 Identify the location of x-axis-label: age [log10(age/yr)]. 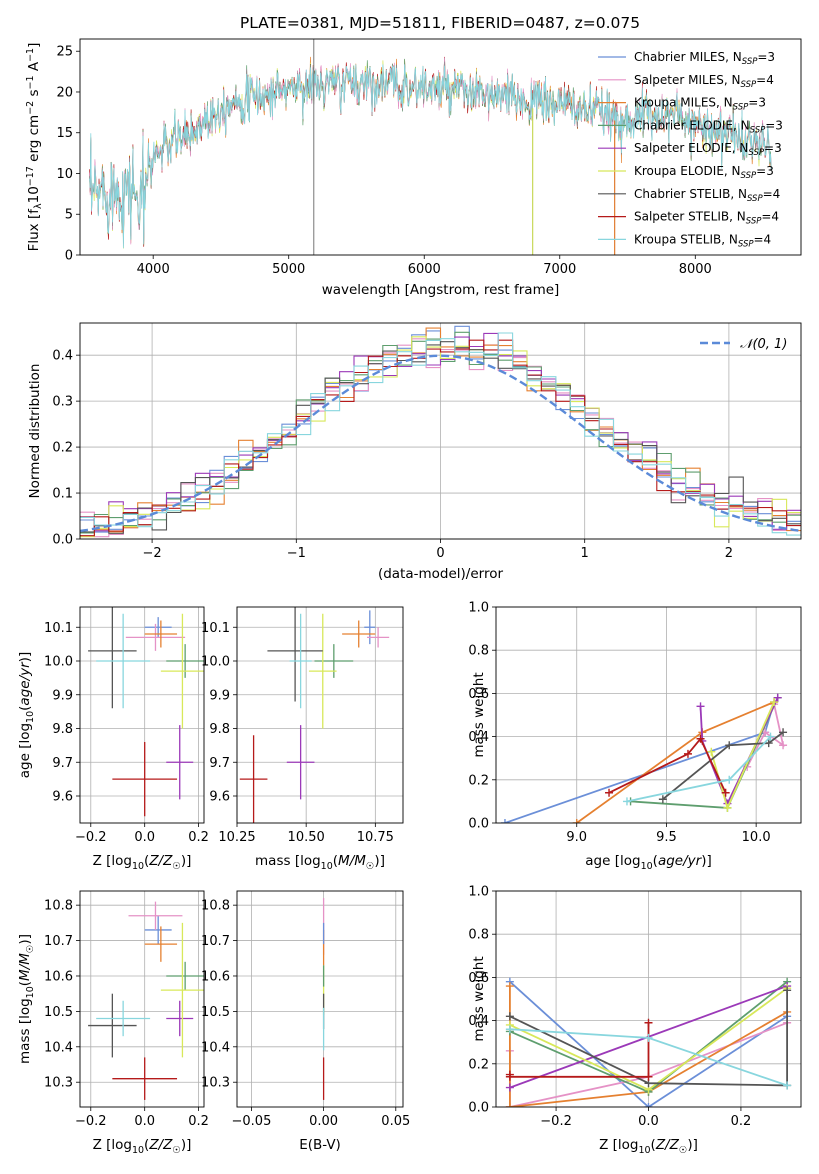
(648, 862).